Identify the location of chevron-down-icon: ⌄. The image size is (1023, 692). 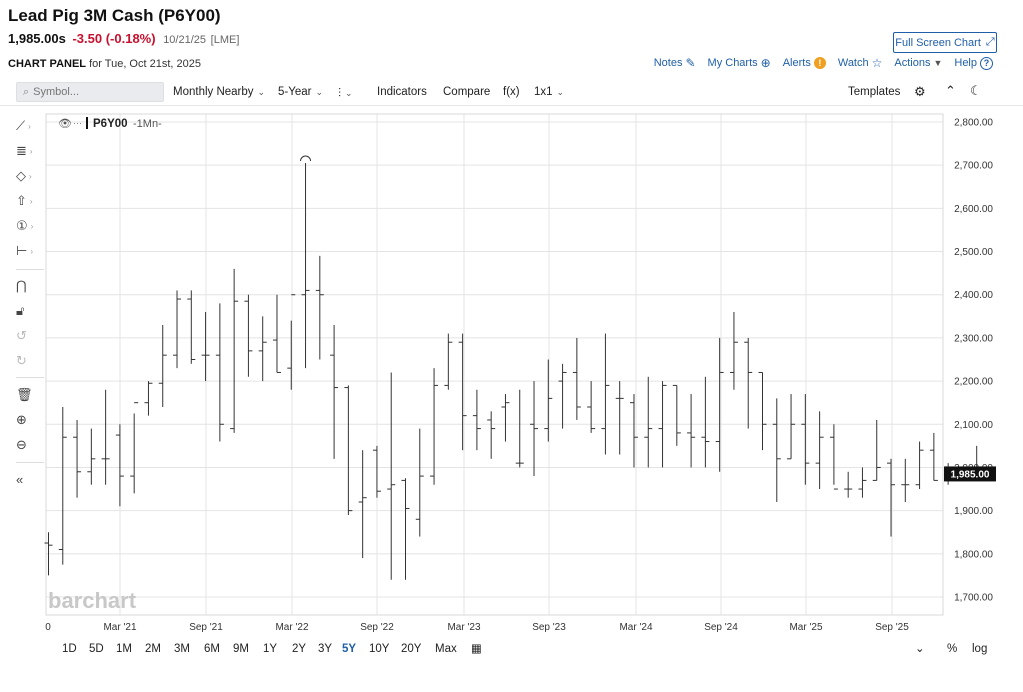
(319, 91).